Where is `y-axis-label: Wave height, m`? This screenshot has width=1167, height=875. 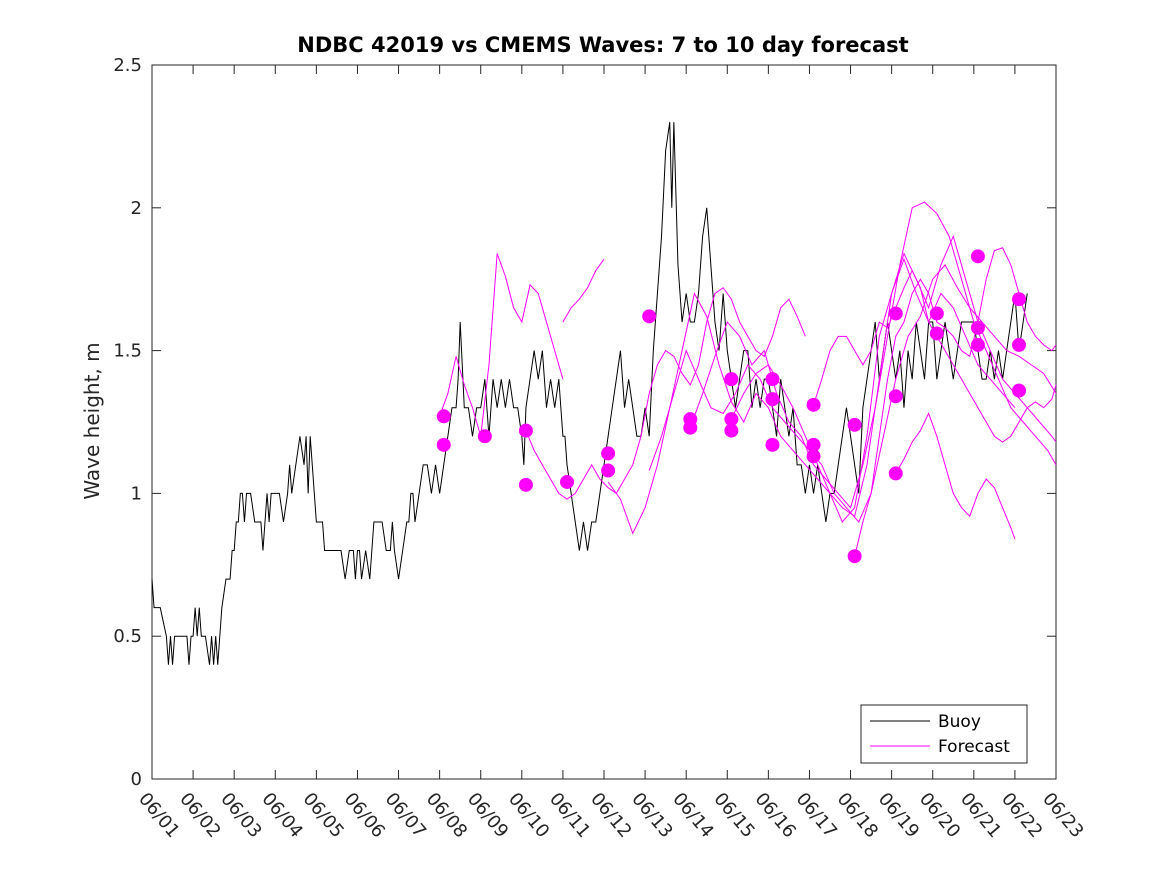
y-axis-label: Wave height, m is located at coordinates (92, 420).